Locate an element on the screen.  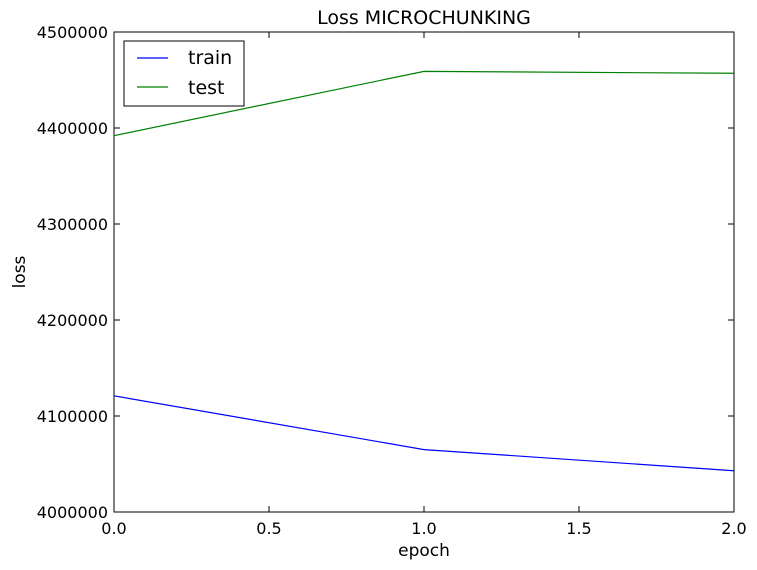
y-tick-label: 4500000 is located at coordinates (72, 32).